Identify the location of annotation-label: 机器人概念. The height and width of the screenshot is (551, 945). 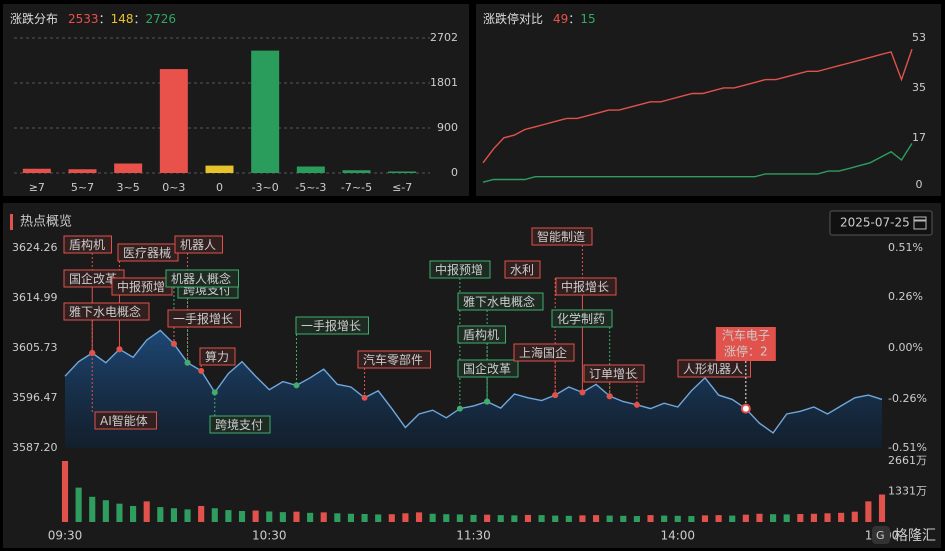
(201, 278).